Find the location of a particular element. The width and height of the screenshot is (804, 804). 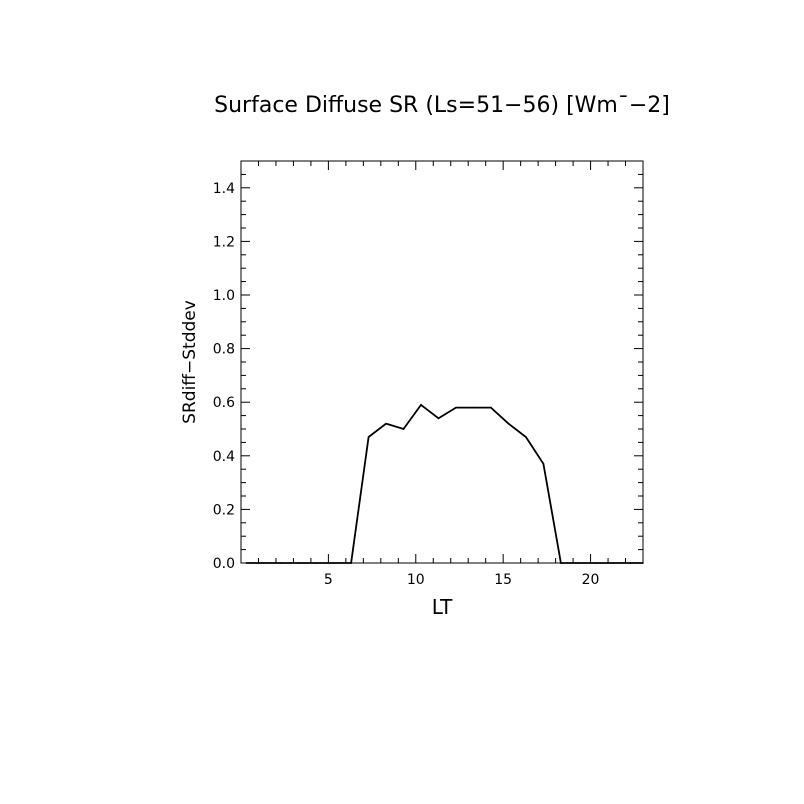

series-layer is located at coordinates (444, 483).